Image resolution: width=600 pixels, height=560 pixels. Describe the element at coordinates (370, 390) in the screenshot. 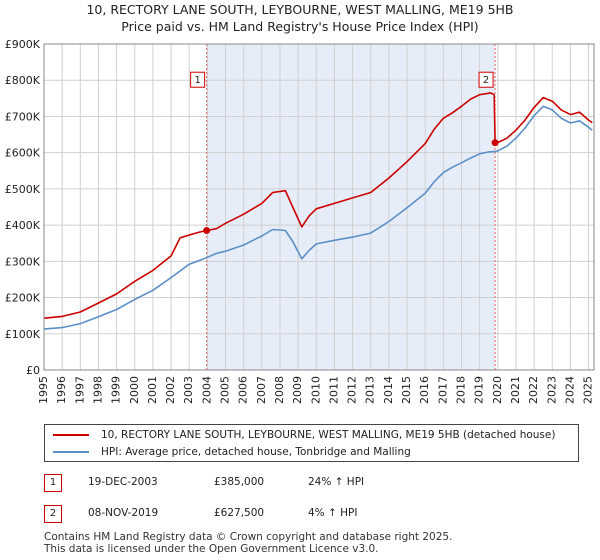

I see `x-tick-label: 2013` at that location.